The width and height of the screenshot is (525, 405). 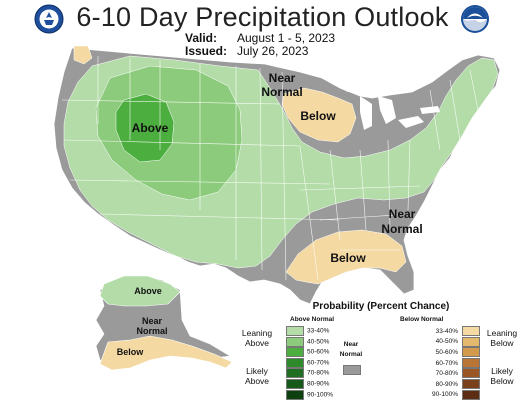 I want to click on region-label-alaska-above: Above, so click(x=148, y=291).